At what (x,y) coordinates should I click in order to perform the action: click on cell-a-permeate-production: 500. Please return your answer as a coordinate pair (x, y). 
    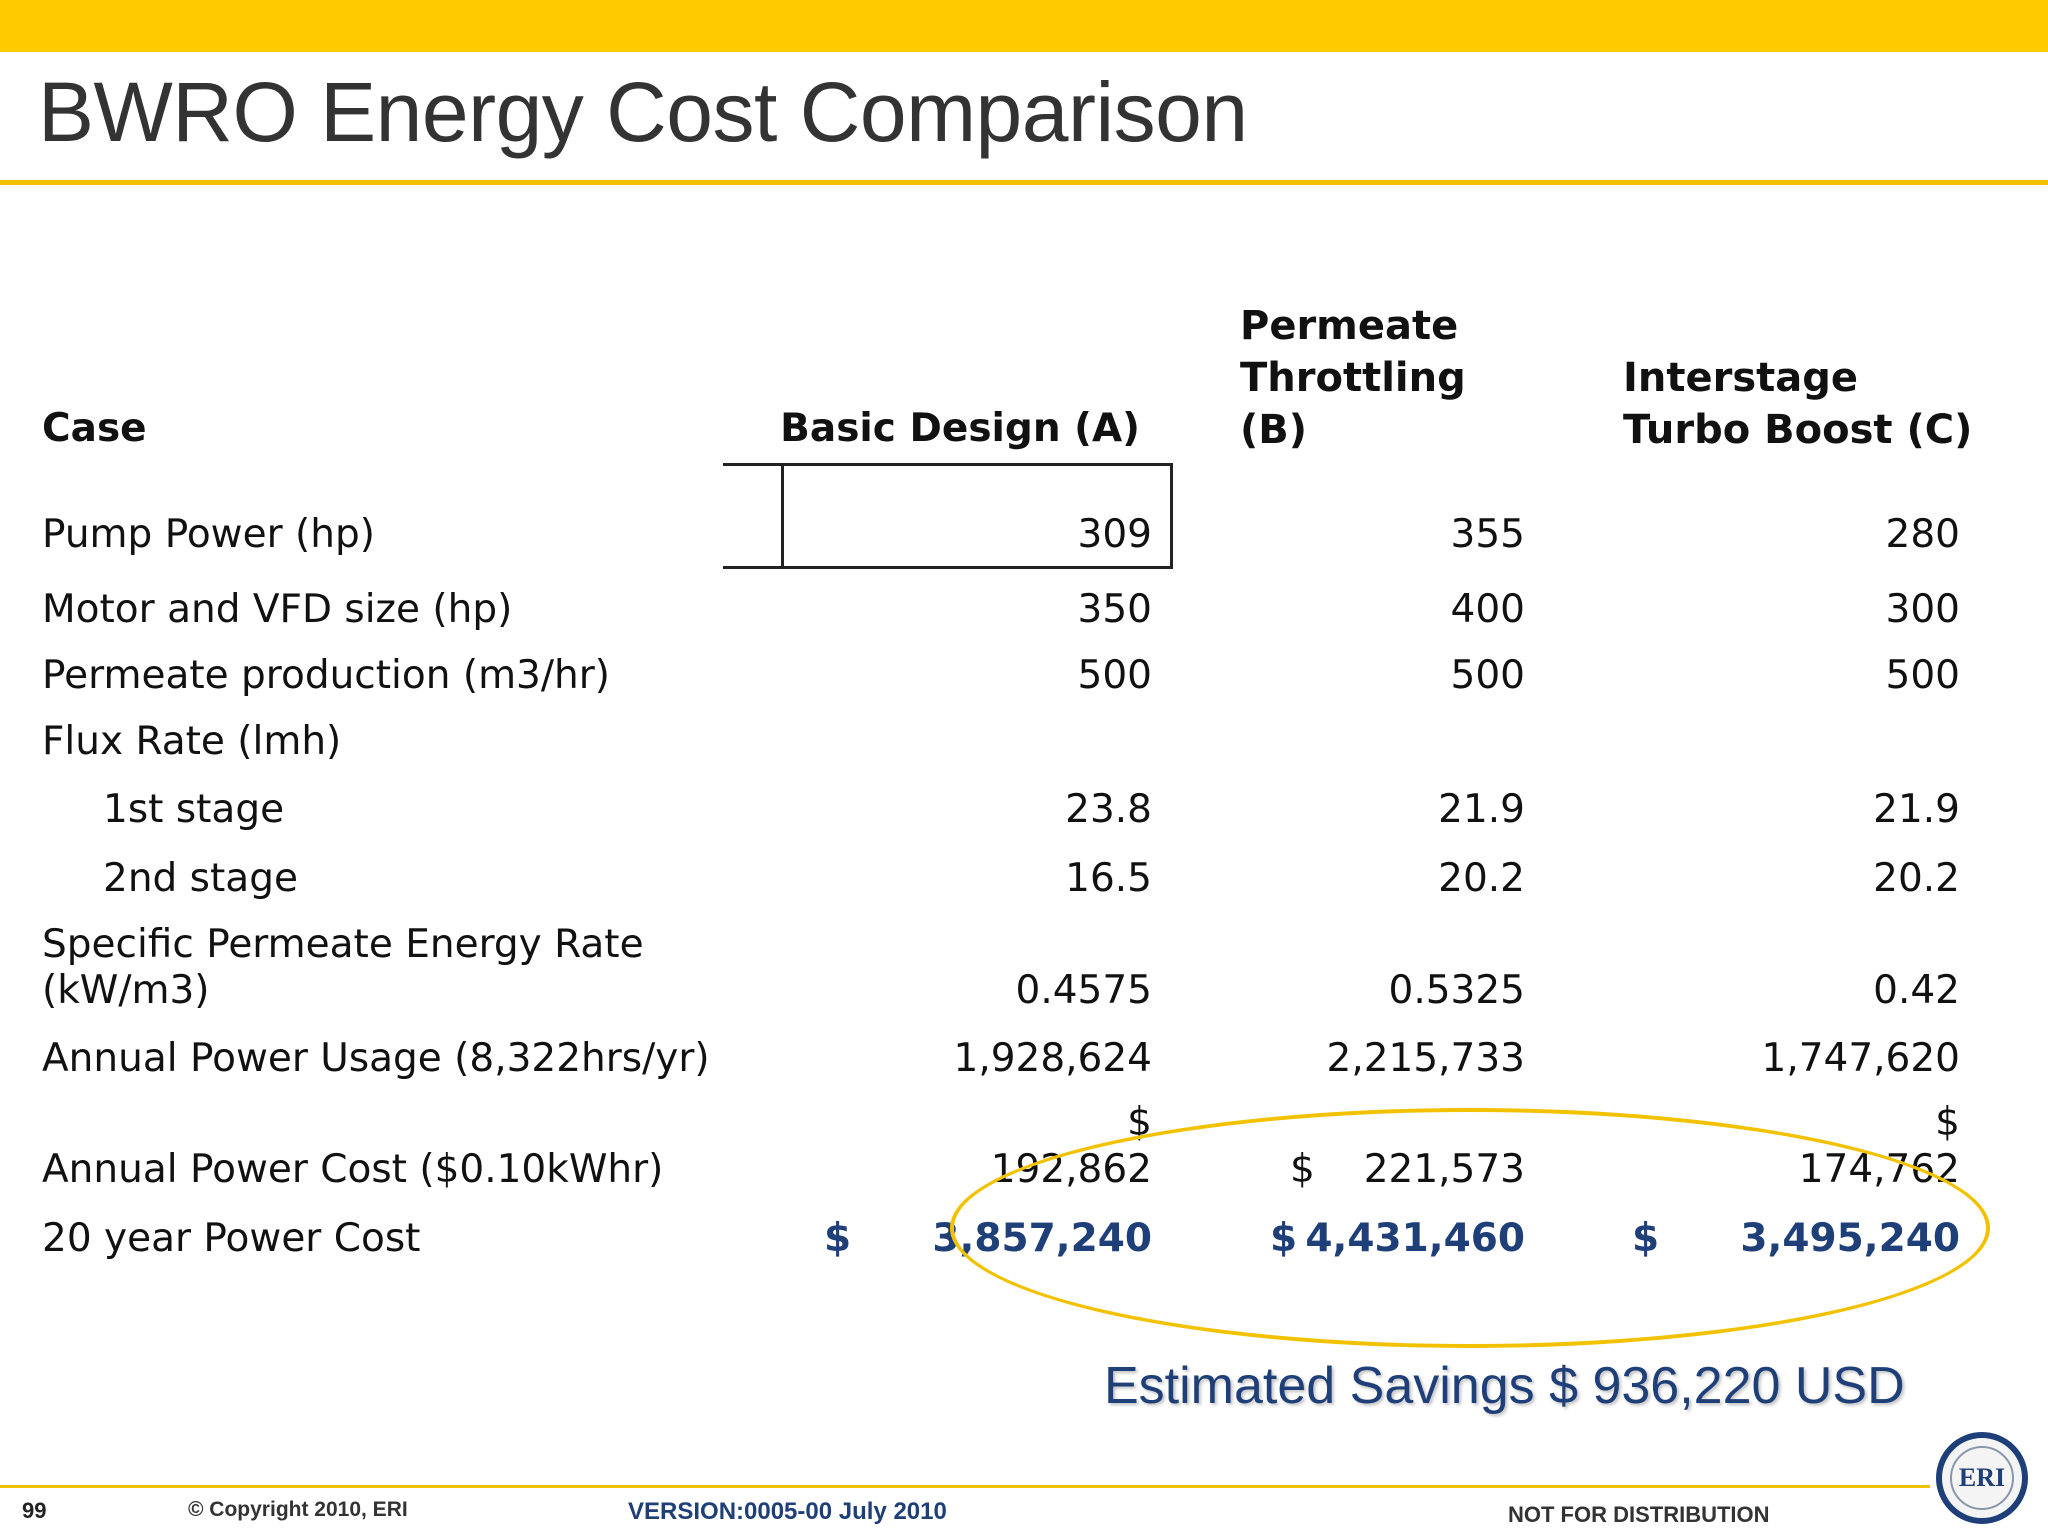
    Looking at the image, I should click on (1114, 675).